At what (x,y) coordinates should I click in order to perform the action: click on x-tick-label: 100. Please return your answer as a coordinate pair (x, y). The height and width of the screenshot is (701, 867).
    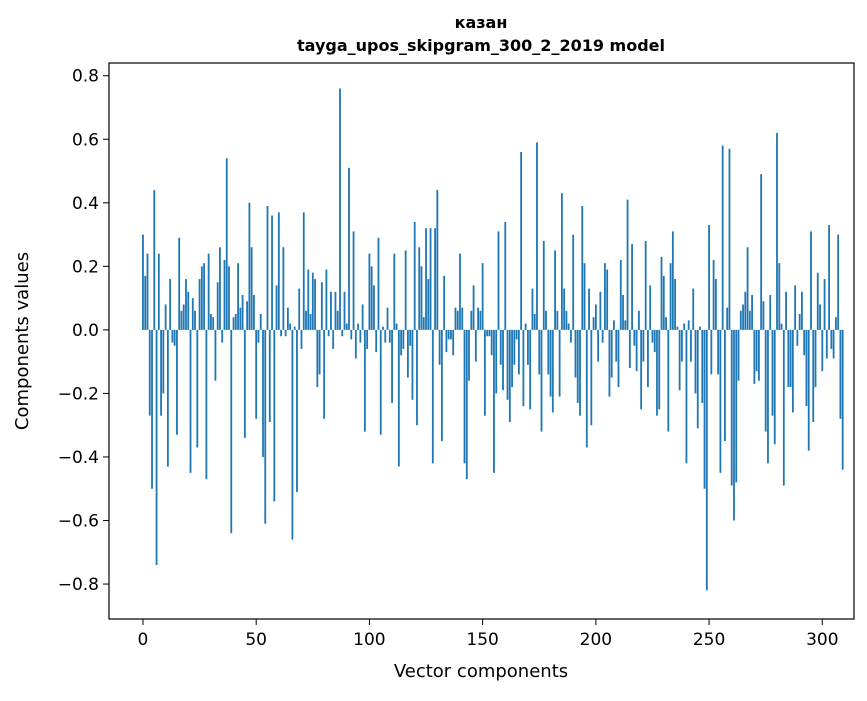
    Looking at the image, I should click on (369, 640).